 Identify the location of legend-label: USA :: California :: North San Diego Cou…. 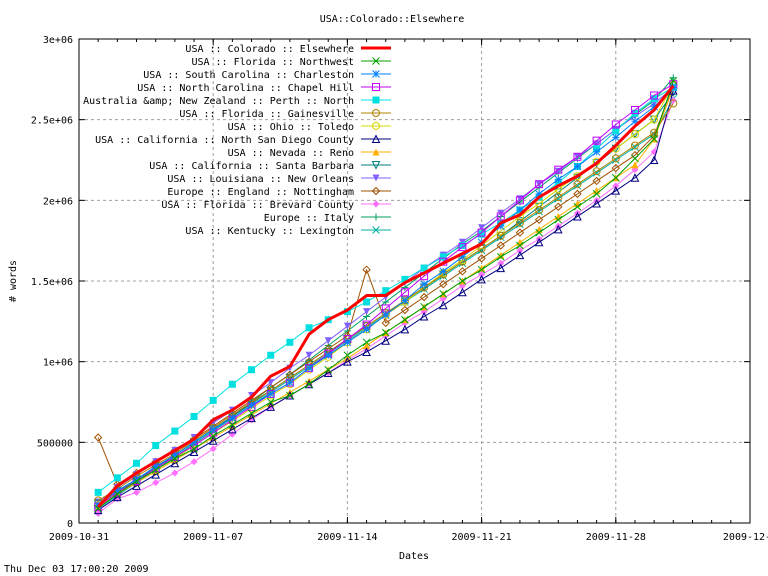
(224, 140).